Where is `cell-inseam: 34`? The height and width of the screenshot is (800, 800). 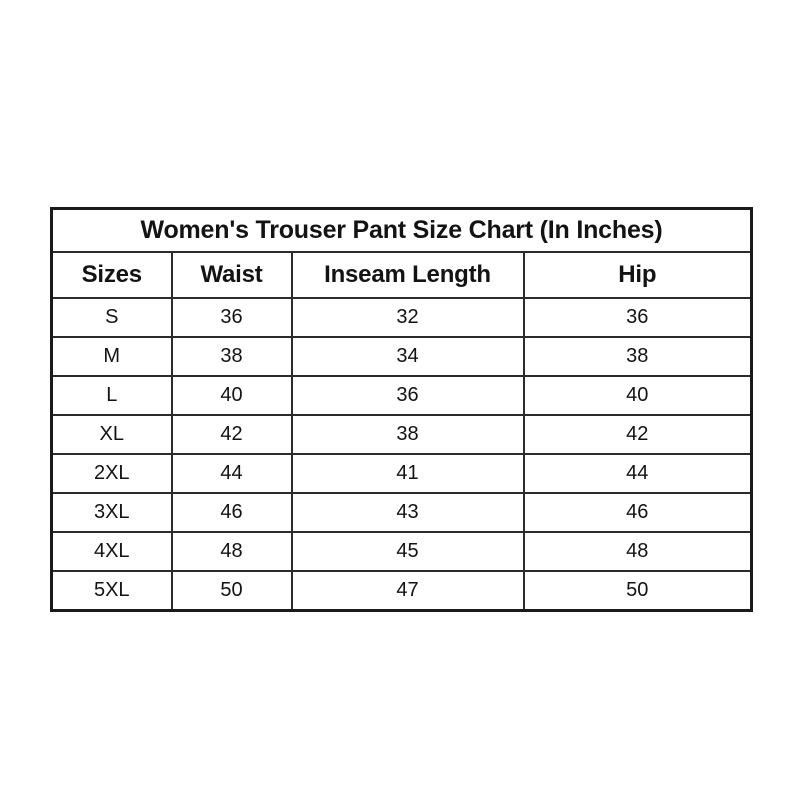
cell-inseam: 34 is located at coordinates (407, 356).